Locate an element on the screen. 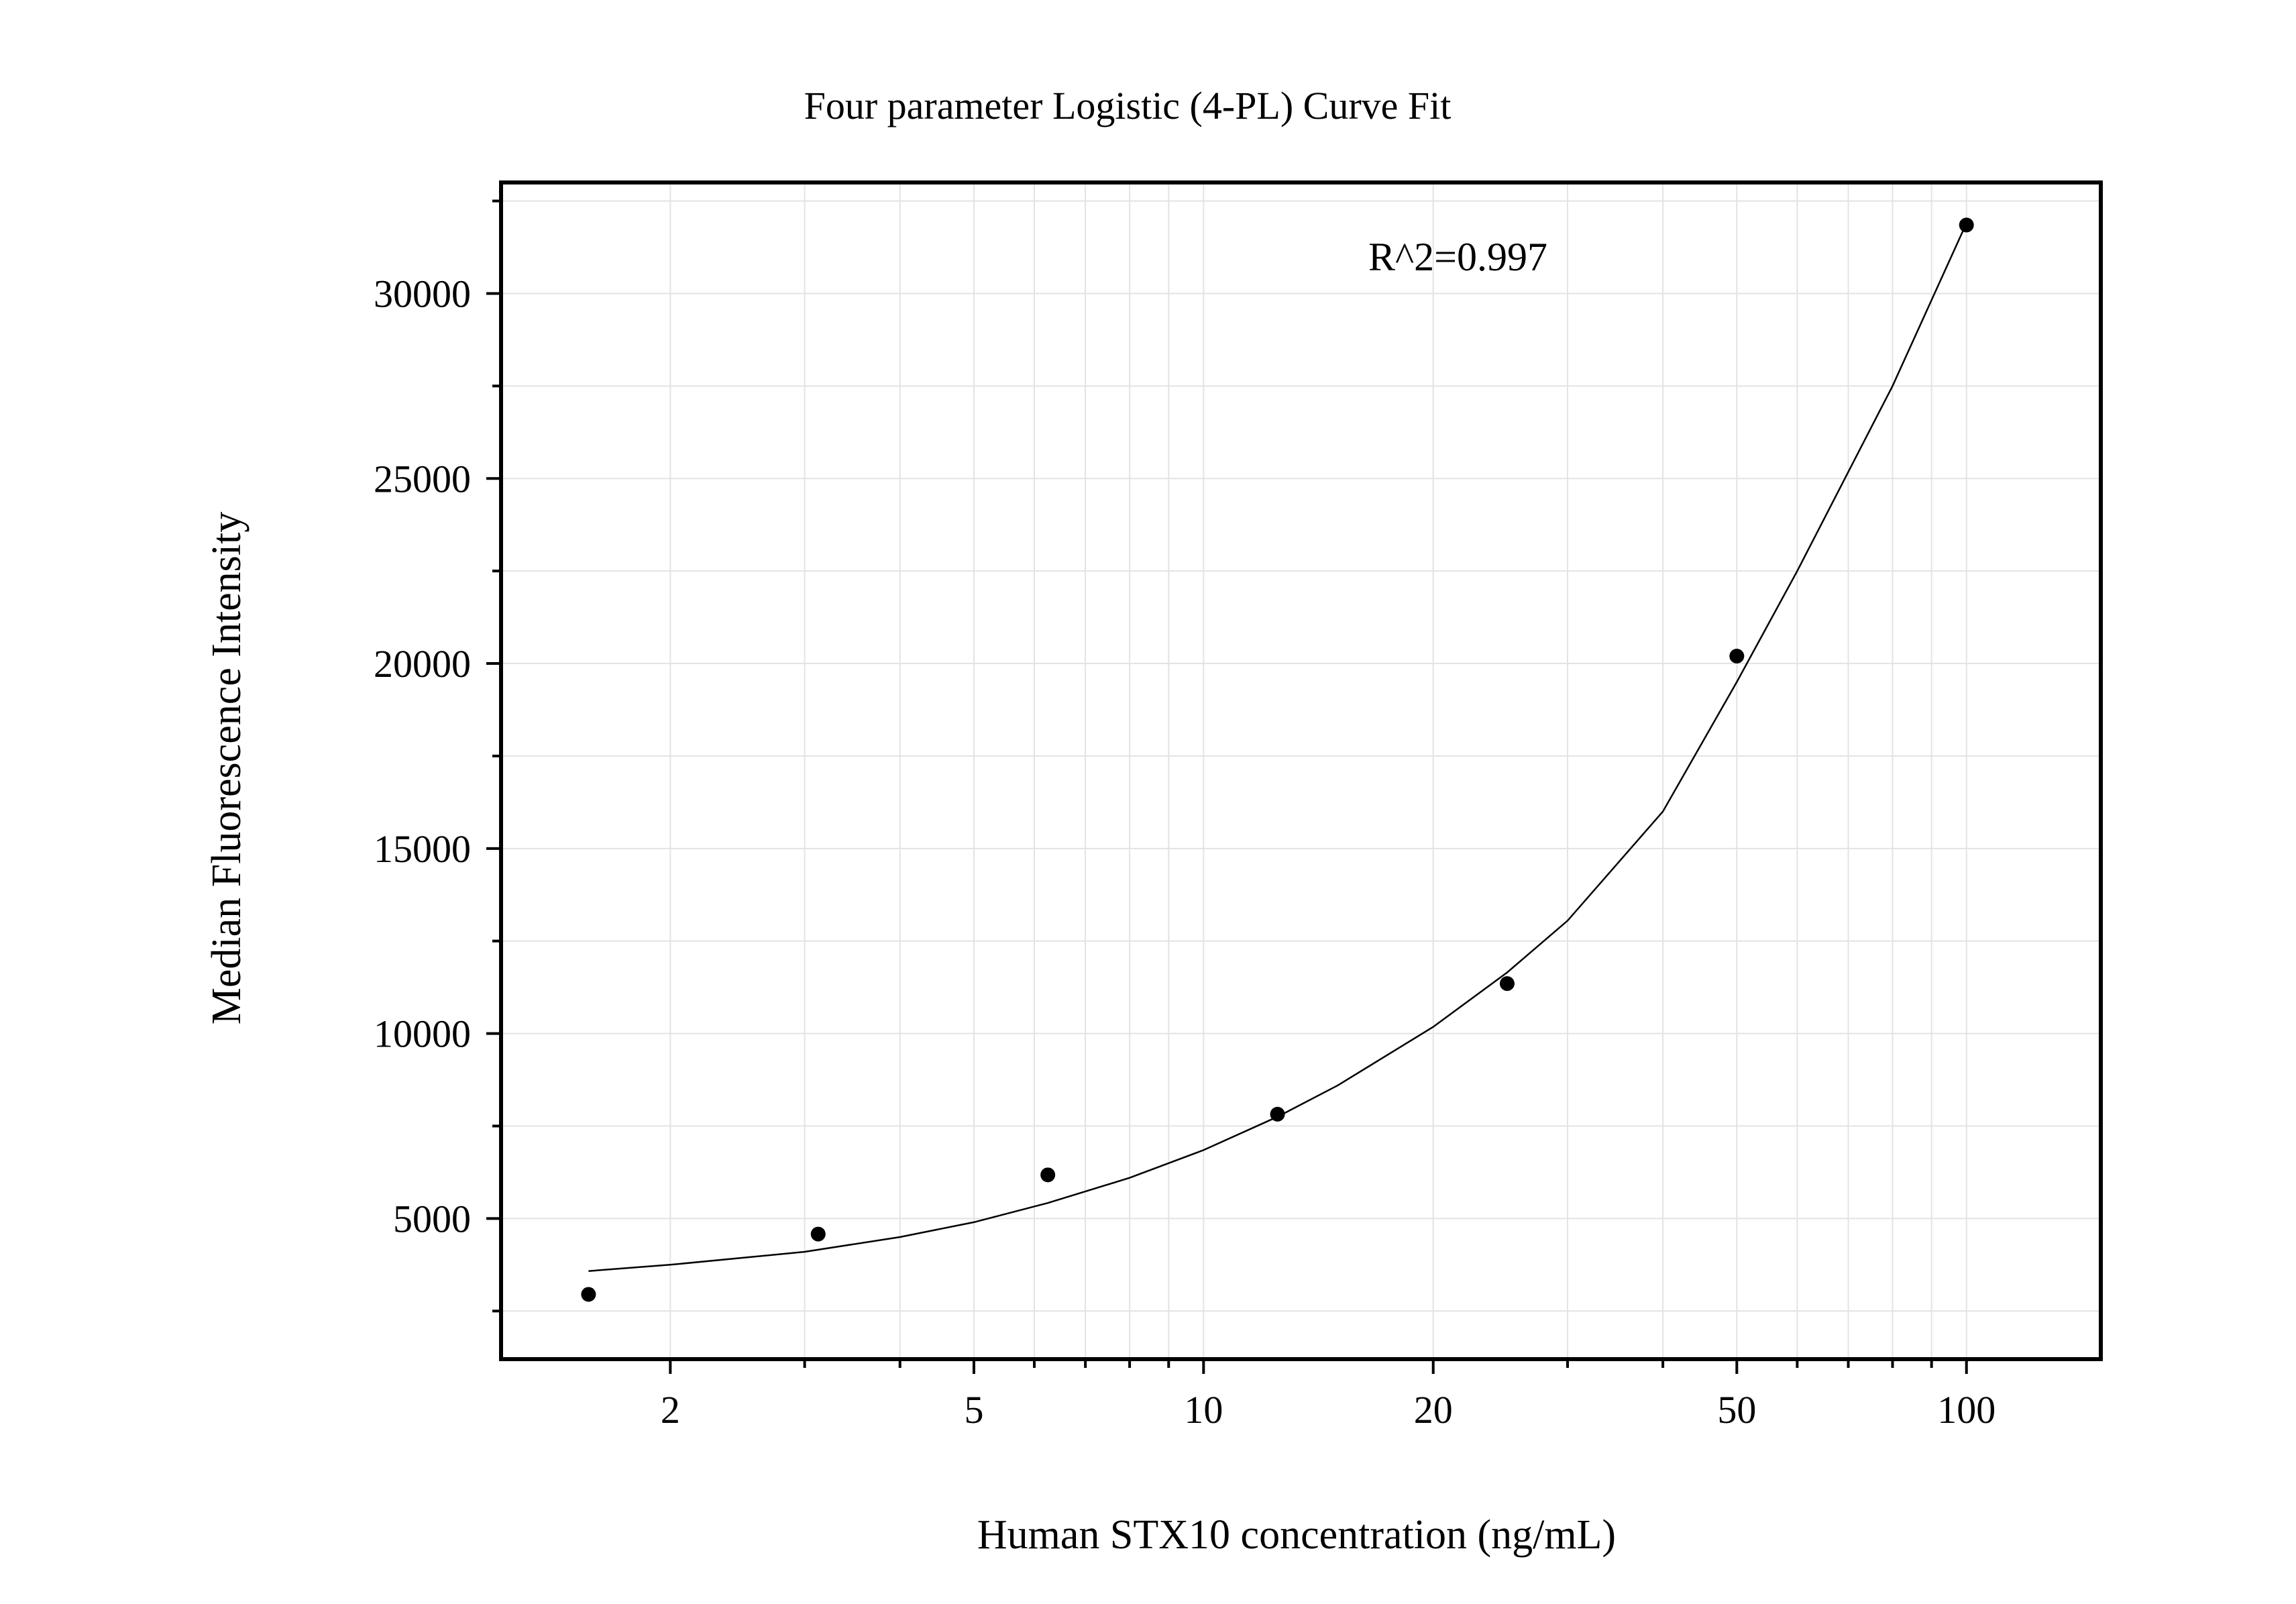 The width and height of the screenshot is (2296, 1604). x-tick-label: 2 is located at coordinates (670, 1410).